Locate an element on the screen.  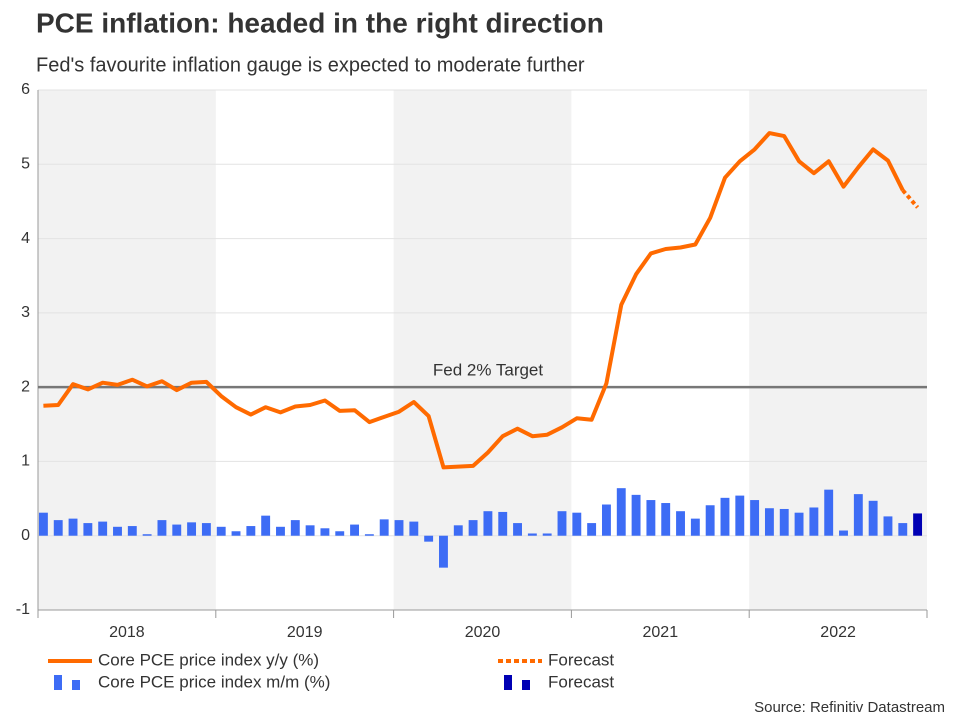
y-tick-label: 3 is located at coordinates (25, 312).